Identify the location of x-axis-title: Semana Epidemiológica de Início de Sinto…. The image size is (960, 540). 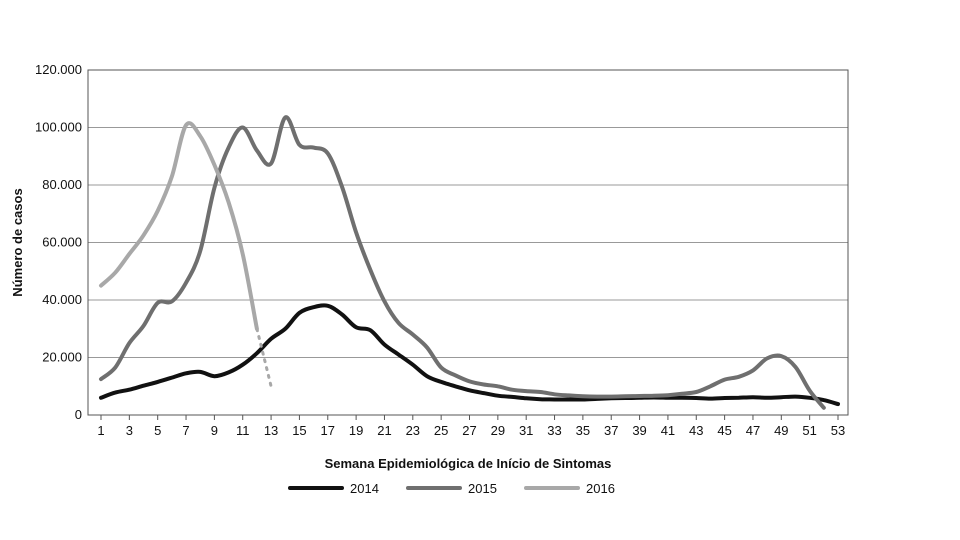
(468, 463).